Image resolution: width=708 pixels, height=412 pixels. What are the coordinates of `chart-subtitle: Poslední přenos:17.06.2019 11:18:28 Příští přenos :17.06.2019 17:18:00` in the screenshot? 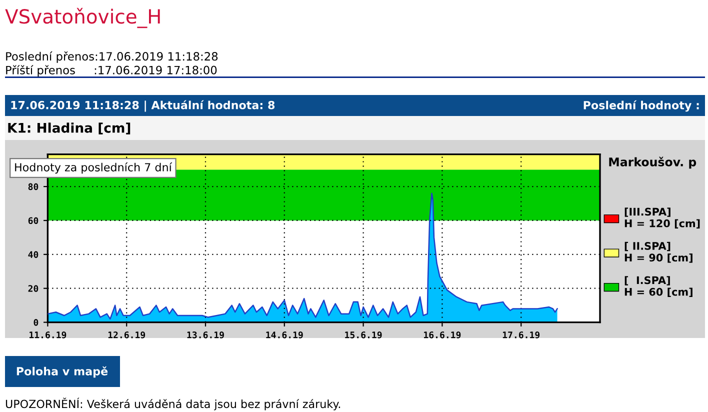 It's located at (112, 64).